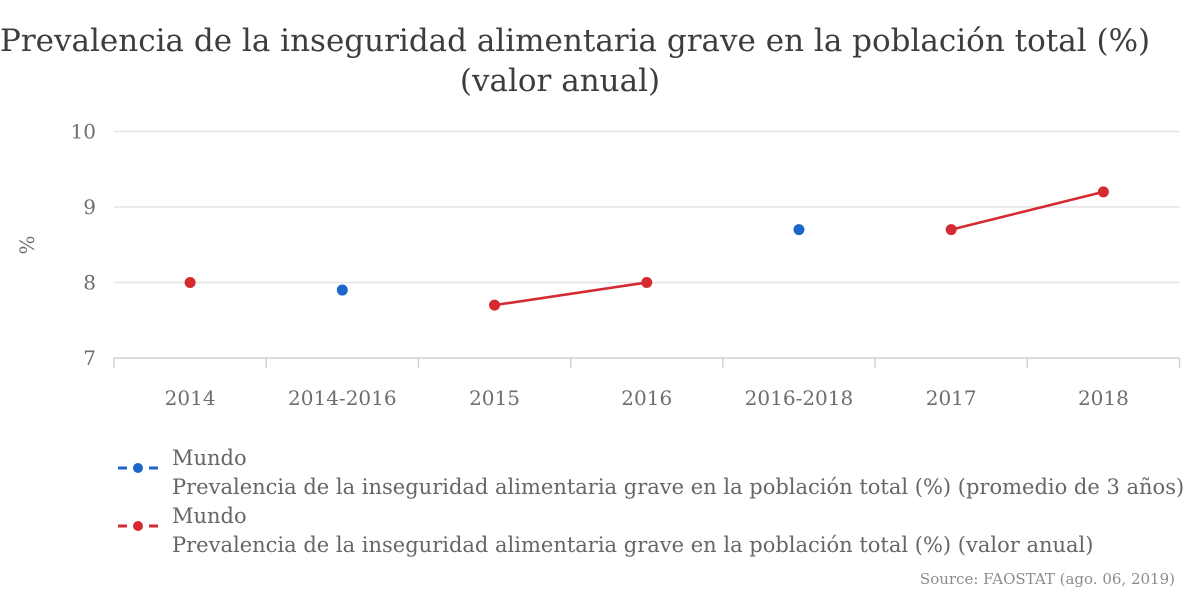 The height and width of the screenshot is (600, 1200). I want to click on source-note: Source: FAOSTAT (ago. 06, 2019), so click(1047, 579).